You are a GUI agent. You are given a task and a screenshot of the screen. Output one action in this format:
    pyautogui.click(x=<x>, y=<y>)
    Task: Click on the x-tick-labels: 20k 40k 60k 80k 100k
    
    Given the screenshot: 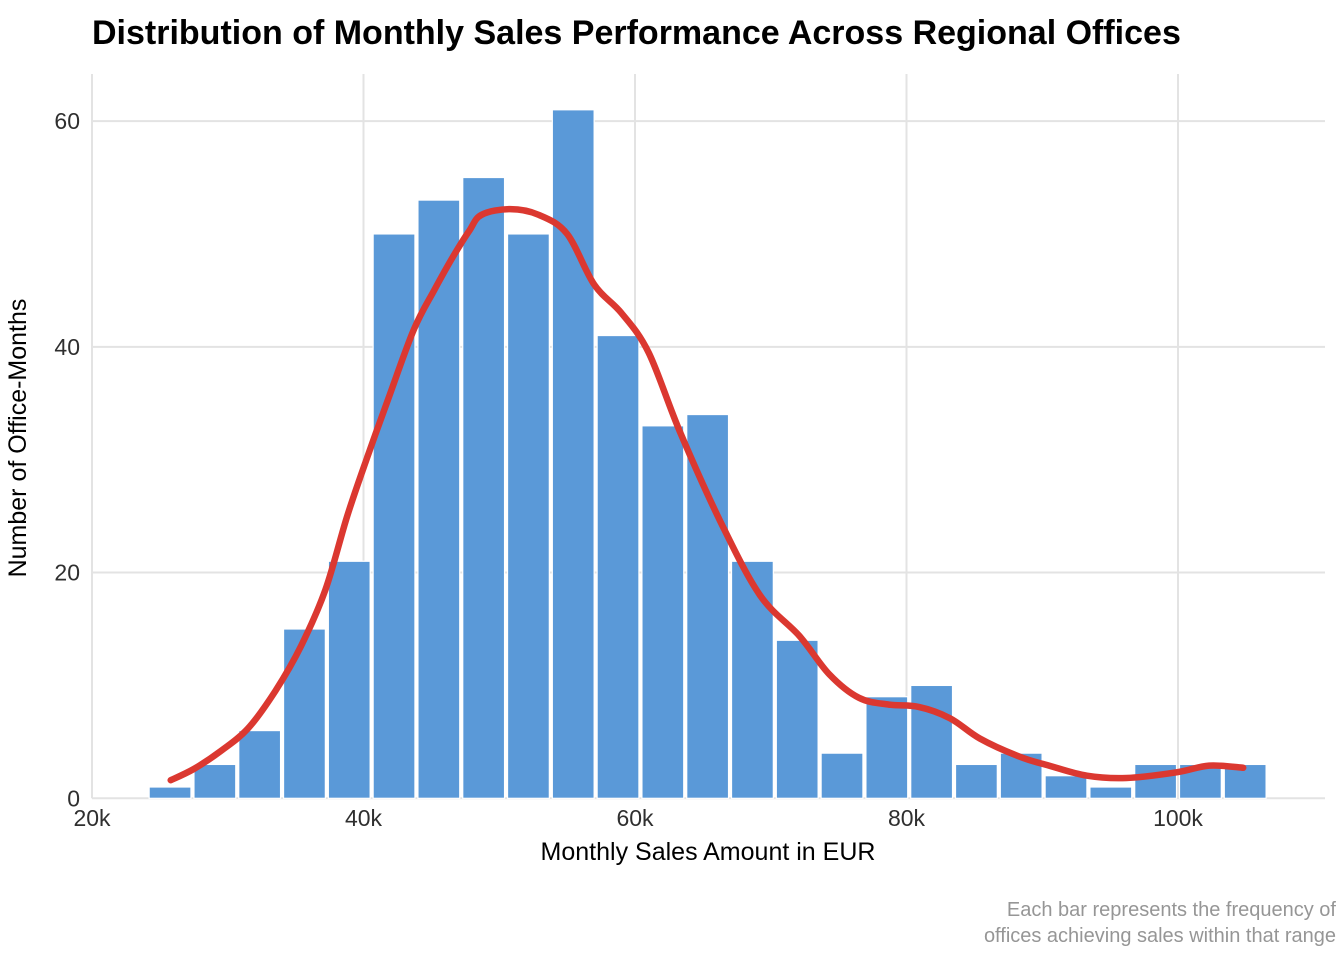 What is the action you would take?
    pyautogui.click(x=638, y=818)
    